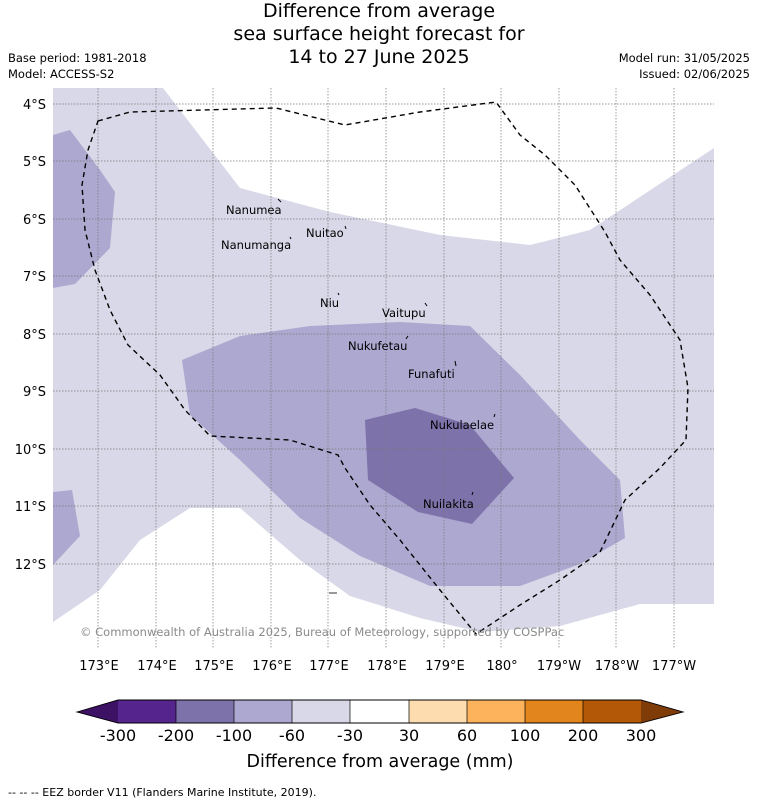  What do you see at coordinates (525, 735) in the screenshot?
I see `colorbar-tick: 100` at bounding box center [525, 735].